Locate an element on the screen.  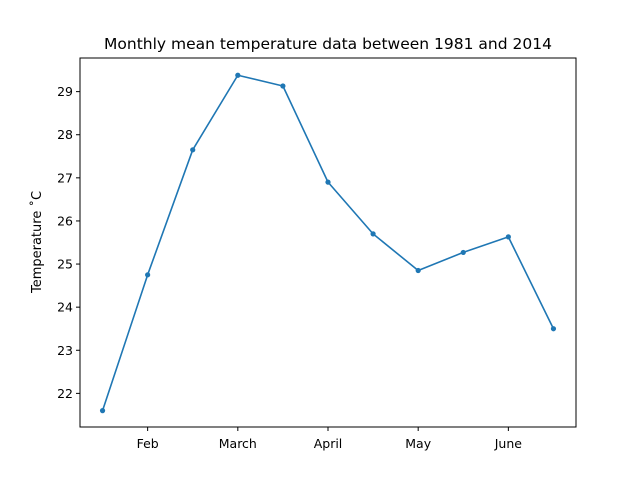
x-tick-label: June is located at coordinates (508, 443).